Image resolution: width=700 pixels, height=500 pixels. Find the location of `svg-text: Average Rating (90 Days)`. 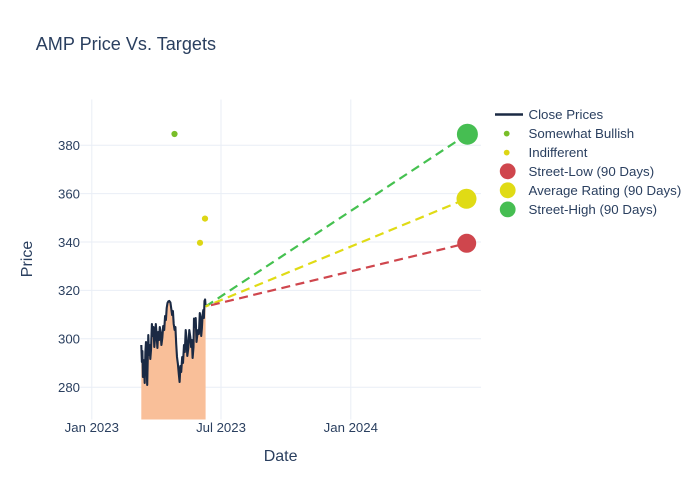

svg-text: Average Rating (90 Days) is located at coordinates (605, 190).